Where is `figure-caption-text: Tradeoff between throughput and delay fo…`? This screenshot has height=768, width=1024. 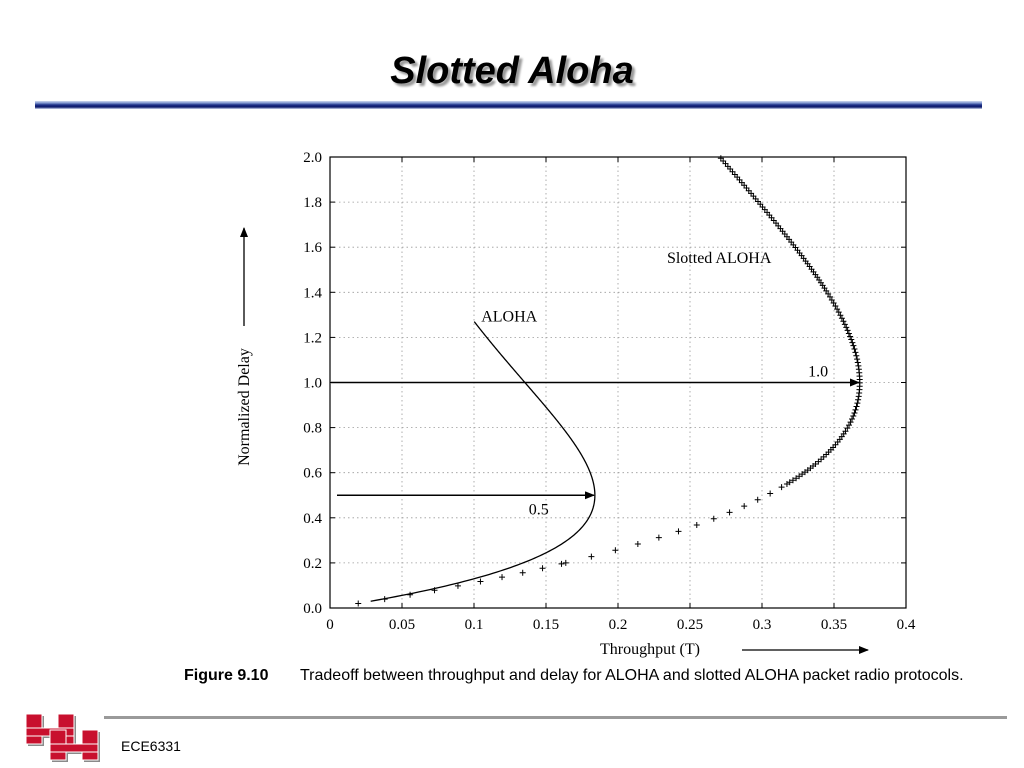 figure-caption-text: Tradeoff between throughput and delay fo… is located at coordinates (632, 675).